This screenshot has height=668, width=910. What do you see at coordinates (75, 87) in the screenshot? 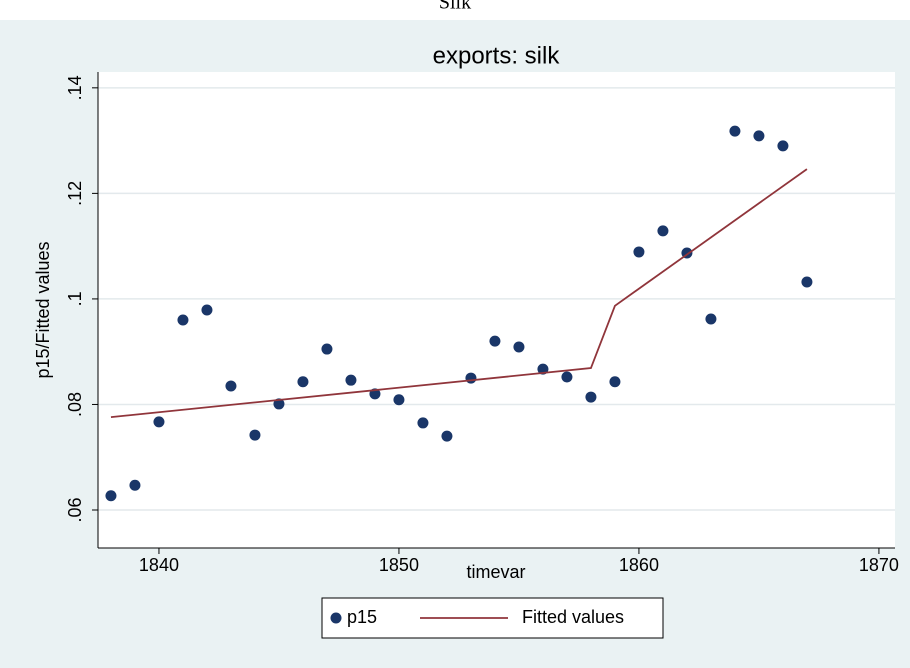
I see `y-tick-label: .14` at bounding box center [75, 87].